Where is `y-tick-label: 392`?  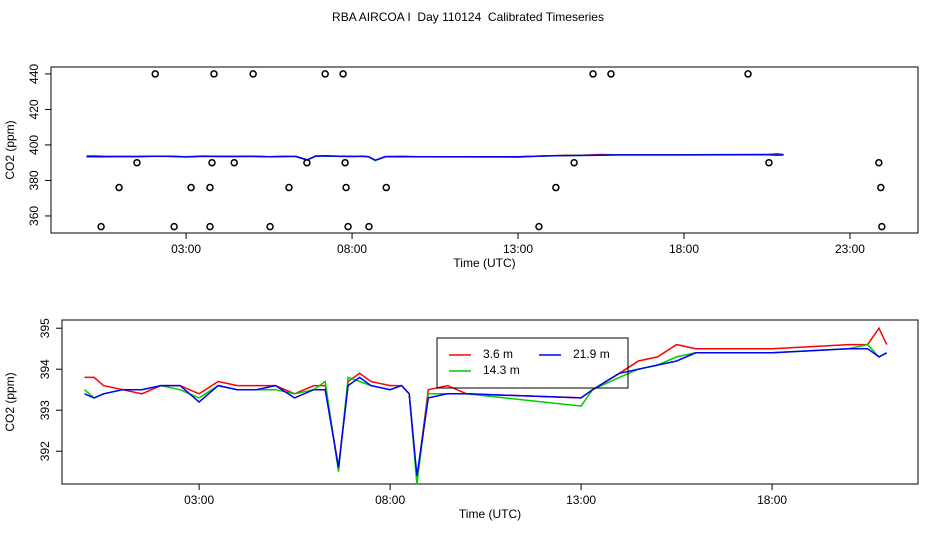
y-tick-label: 392 is located at coordinates (45, 451).